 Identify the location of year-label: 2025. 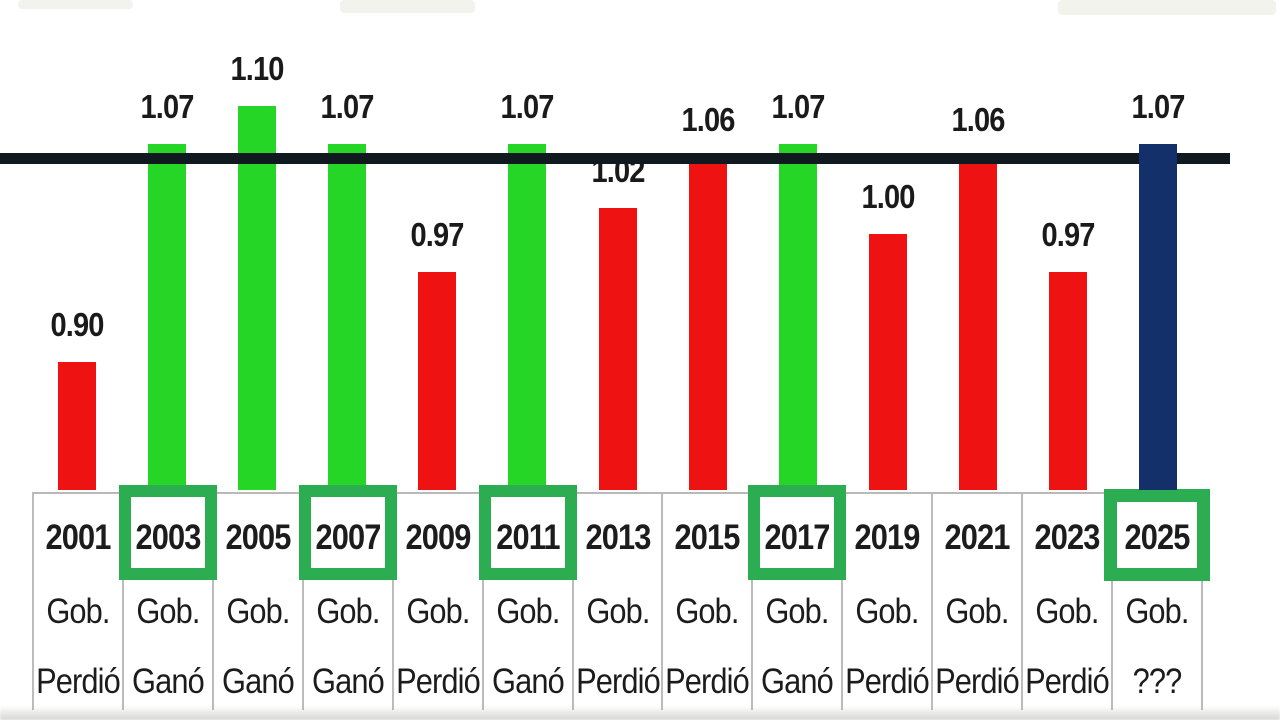
(1157, 537).